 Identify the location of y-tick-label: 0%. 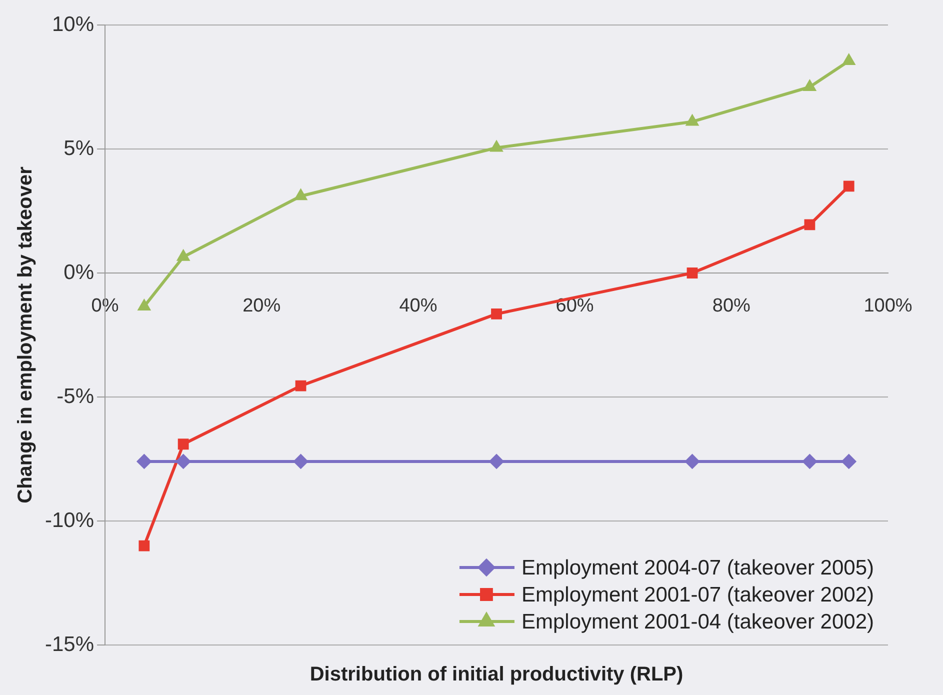
(79, 272).